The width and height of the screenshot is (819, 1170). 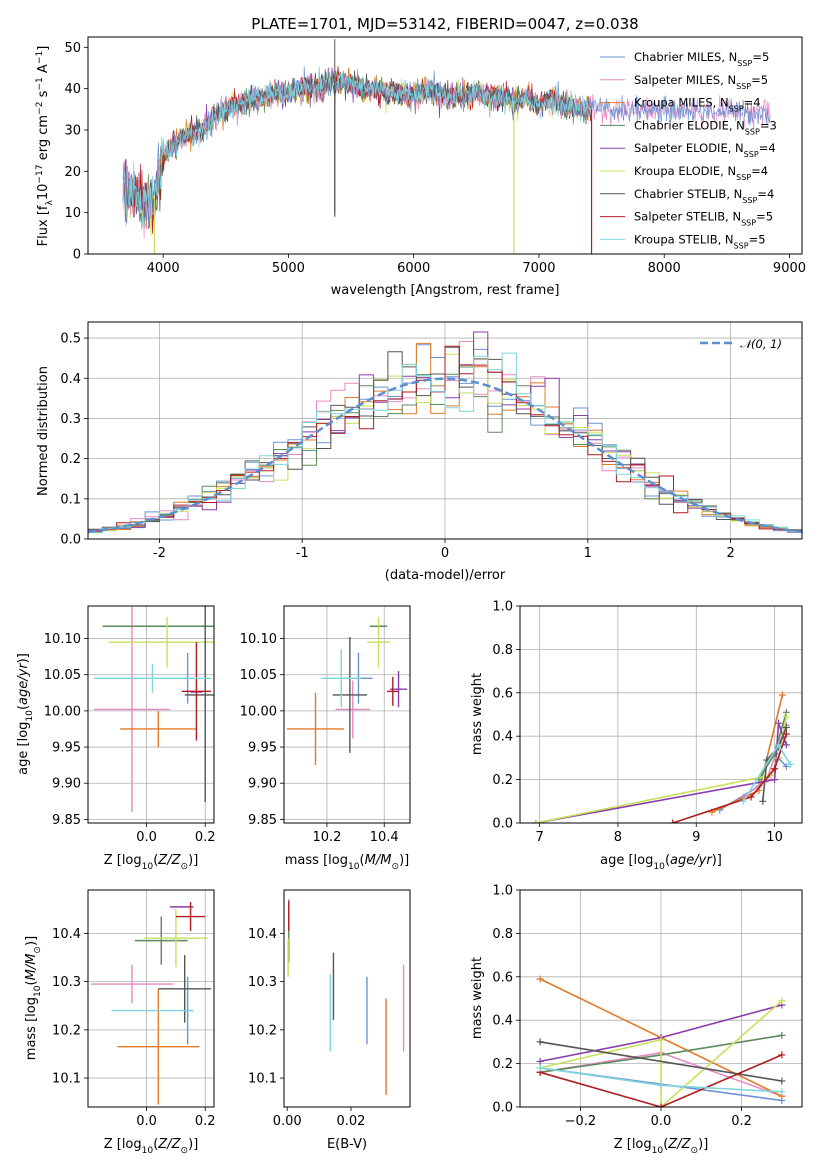 I want to click on y-tick-label: 0, so click(x=77, y=255).